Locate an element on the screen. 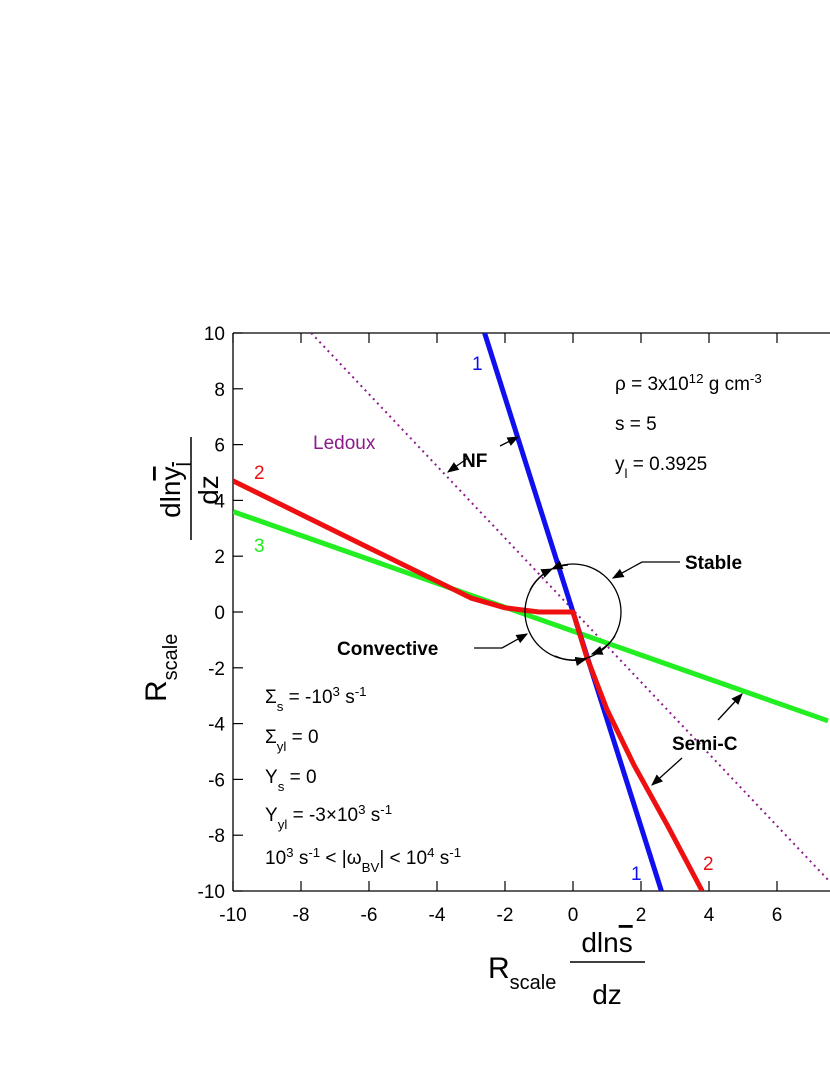 Image resolution: width=830 pixels, height=1075 pixels. text-run: -3 is located at coordinates (756, 378).